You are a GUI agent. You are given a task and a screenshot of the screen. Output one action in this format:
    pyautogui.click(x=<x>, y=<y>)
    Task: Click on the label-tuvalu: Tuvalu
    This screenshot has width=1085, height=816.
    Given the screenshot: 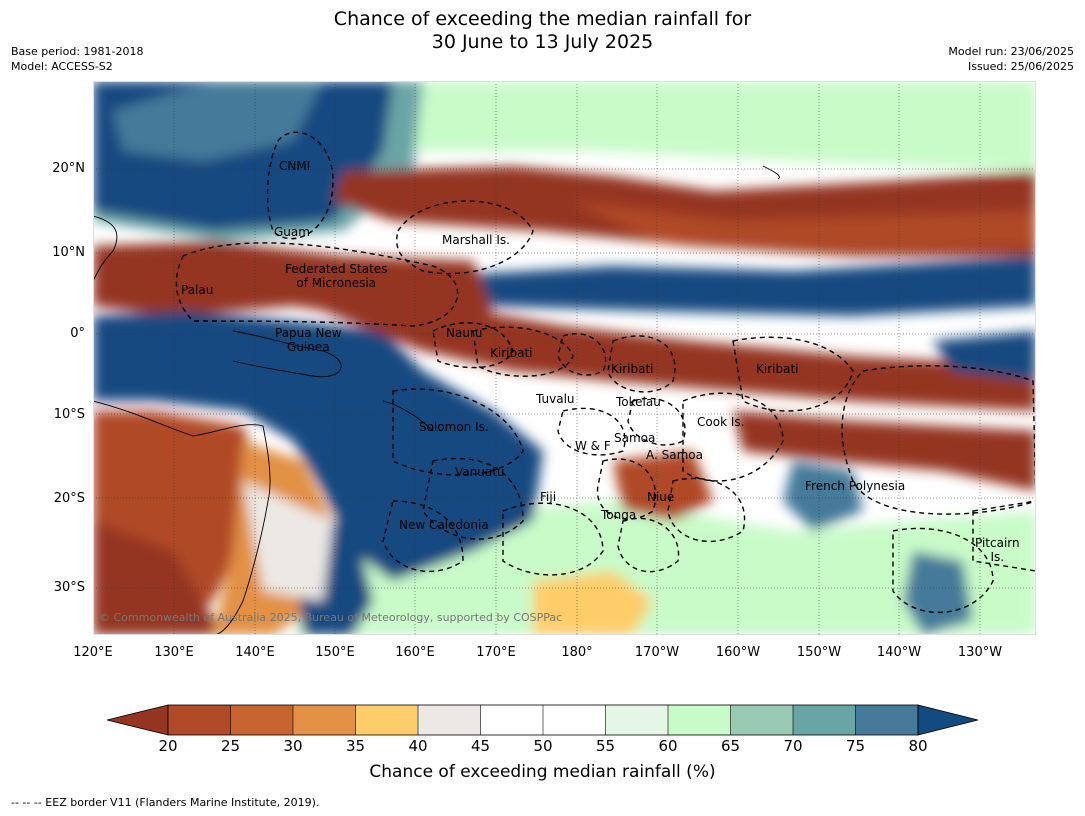 What is the action you would take?
    pyautogui.click(x=555, y=399)
    